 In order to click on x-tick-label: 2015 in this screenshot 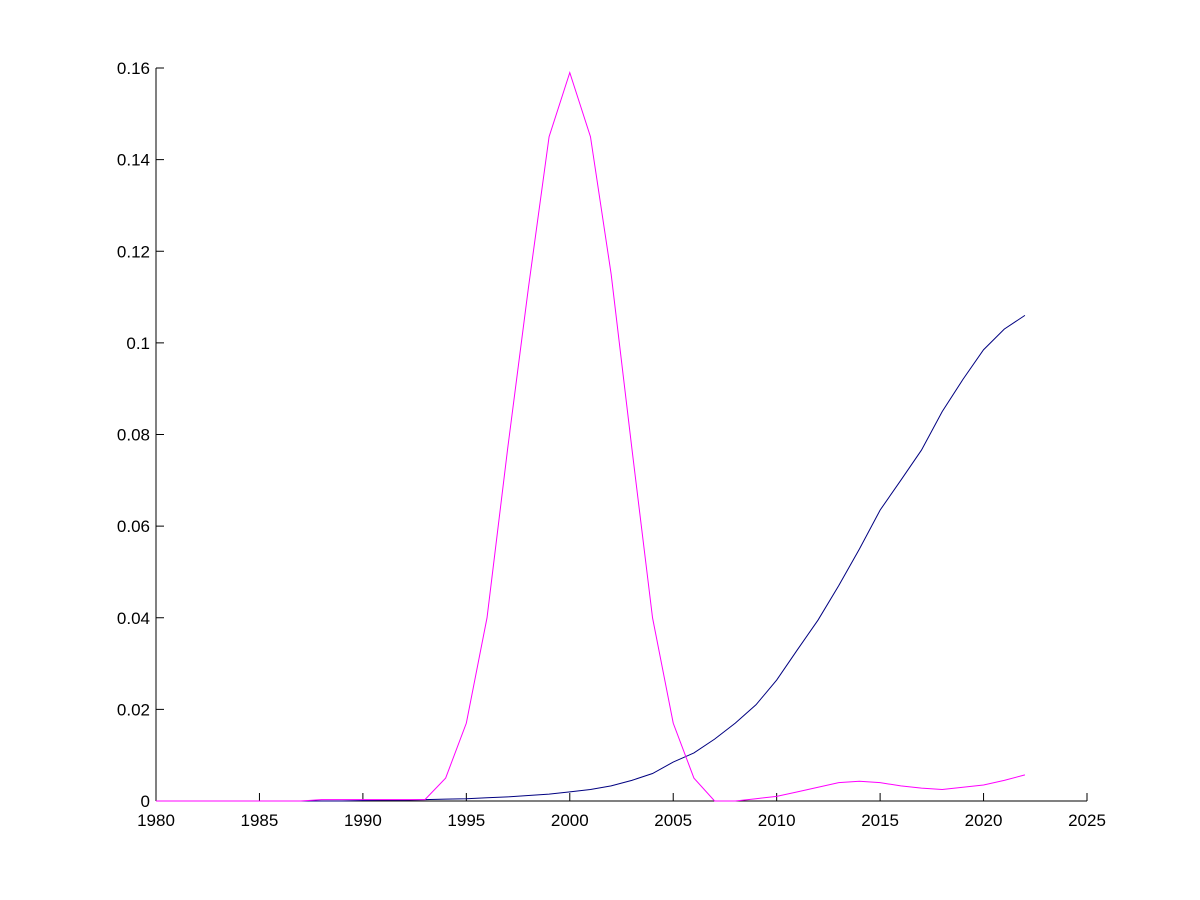, I will do `click(880, 820)`.